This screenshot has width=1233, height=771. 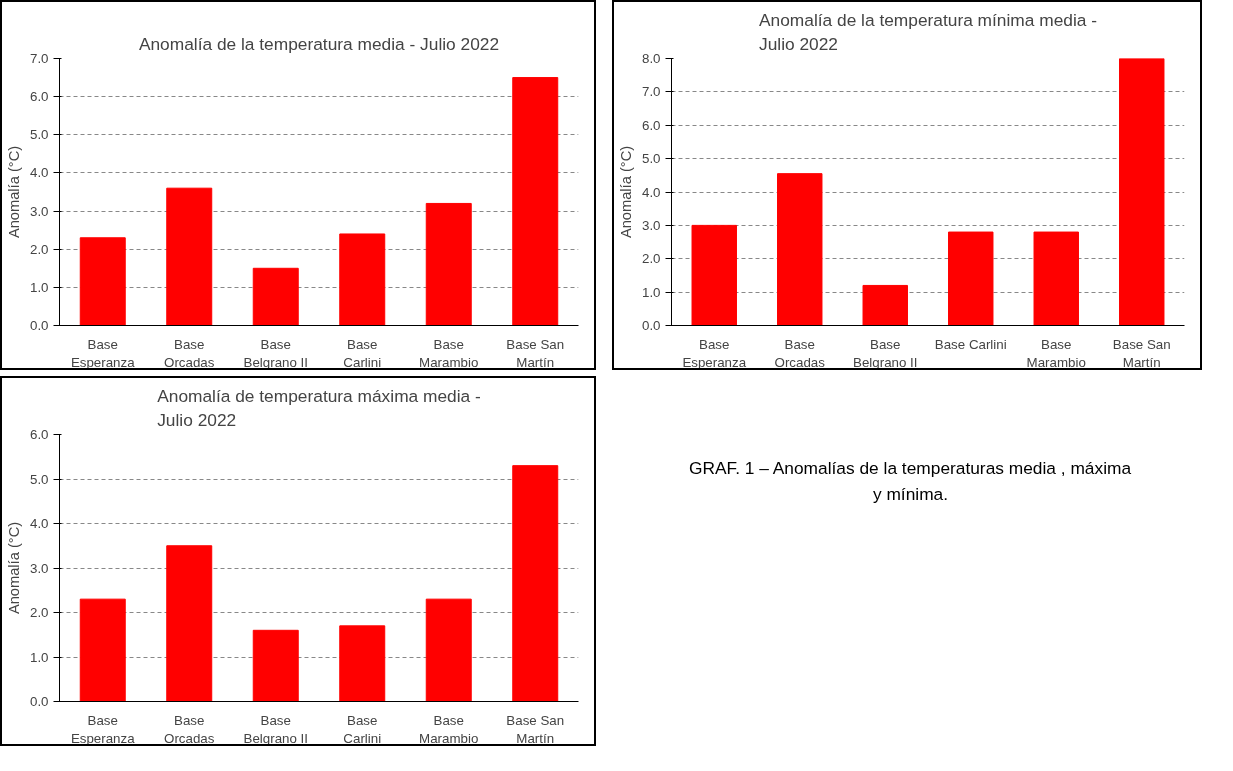 I want to click on chart-title: Anomalía de la temperatura mínima media - Julio 2022, so click(x=928, y=31).